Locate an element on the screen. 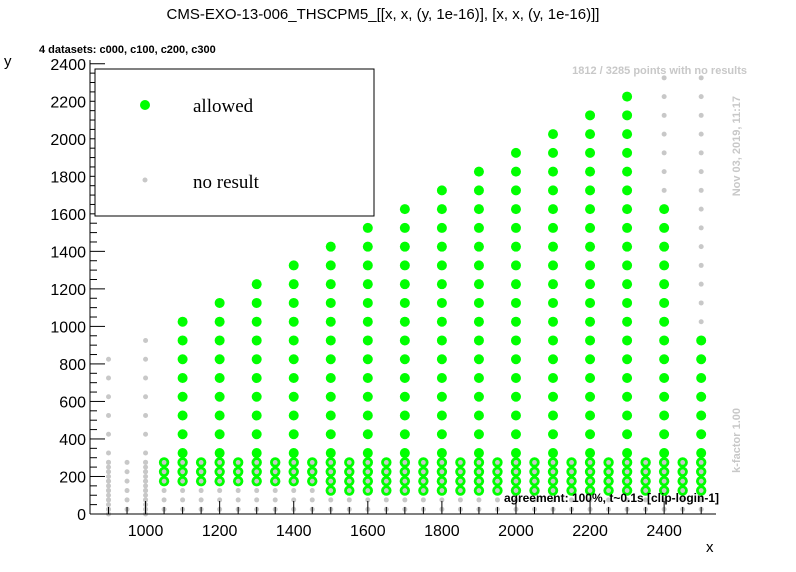 The image size is (796, 572). k-factor-note: k-factor 1.00 is located at coordinates (737, 440).